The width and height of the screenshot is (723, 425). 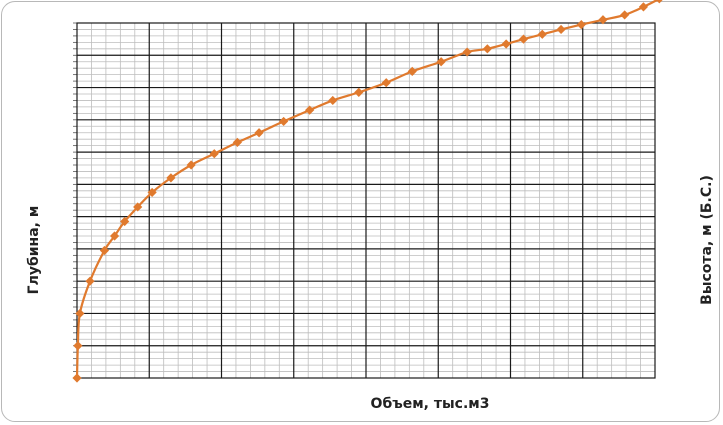 I want to click on y-axis-title: Глубина, м, so click(x=34, y=250).